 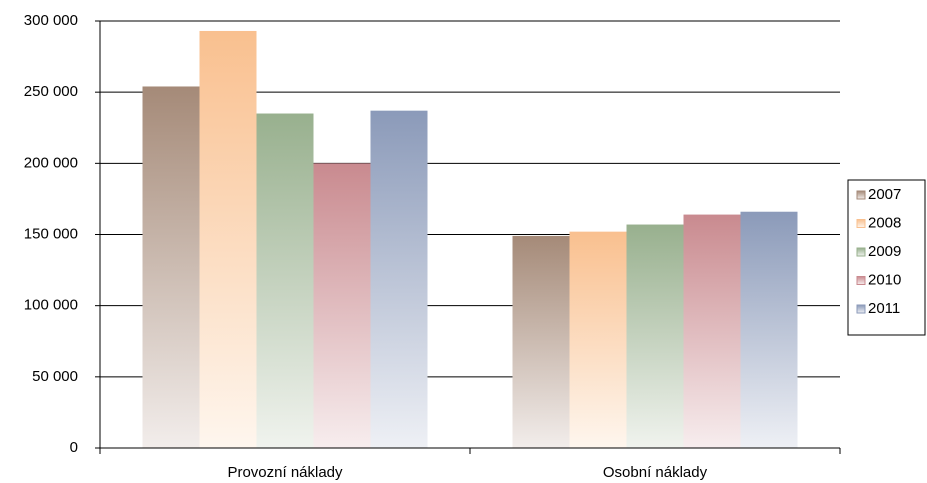 I want to click on legend-label: 2007, so click(x=884, y=194).